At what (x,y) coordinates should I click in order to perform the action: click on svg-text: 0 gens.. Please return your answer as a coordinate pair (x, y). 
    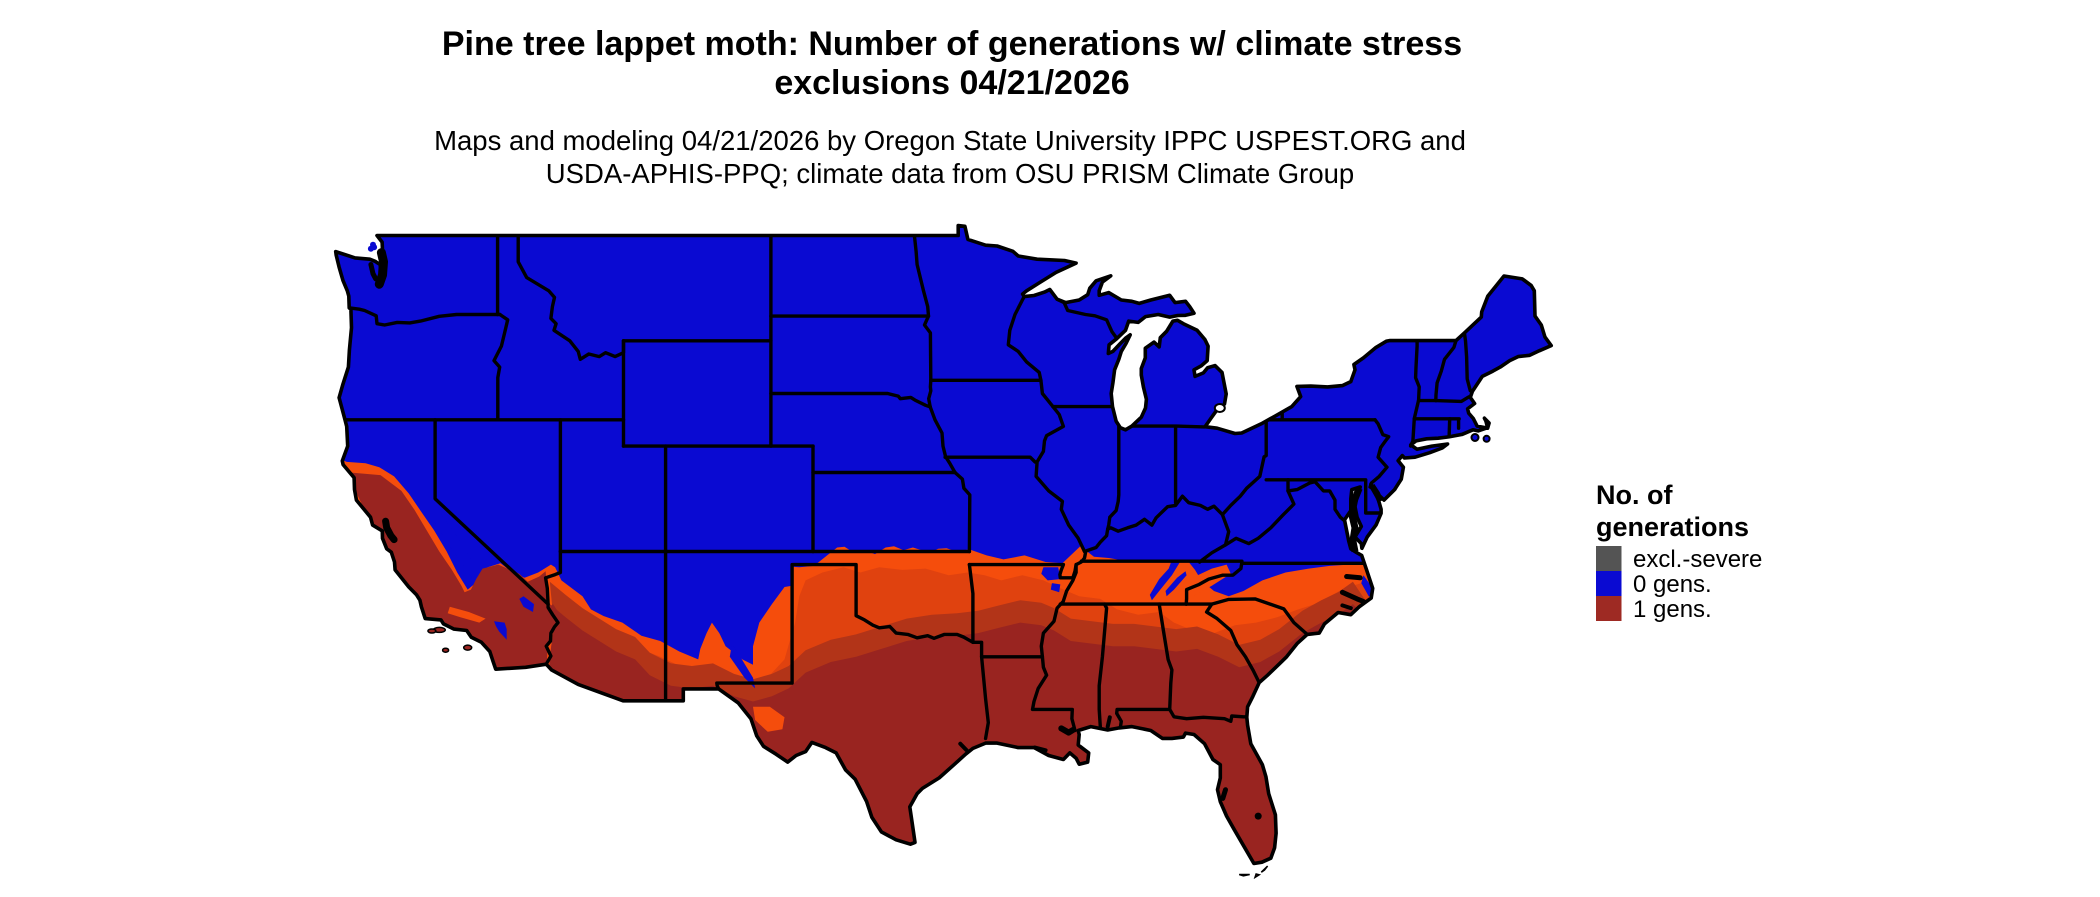
    Looking at the image, I should click on (1672, 584).